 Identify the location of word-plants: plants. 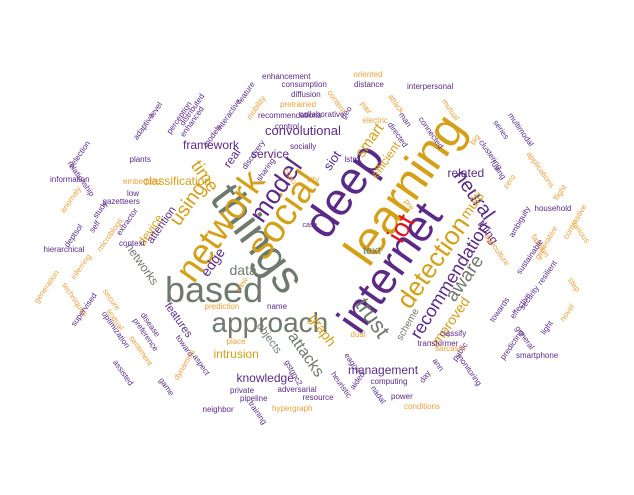
(140, 159).